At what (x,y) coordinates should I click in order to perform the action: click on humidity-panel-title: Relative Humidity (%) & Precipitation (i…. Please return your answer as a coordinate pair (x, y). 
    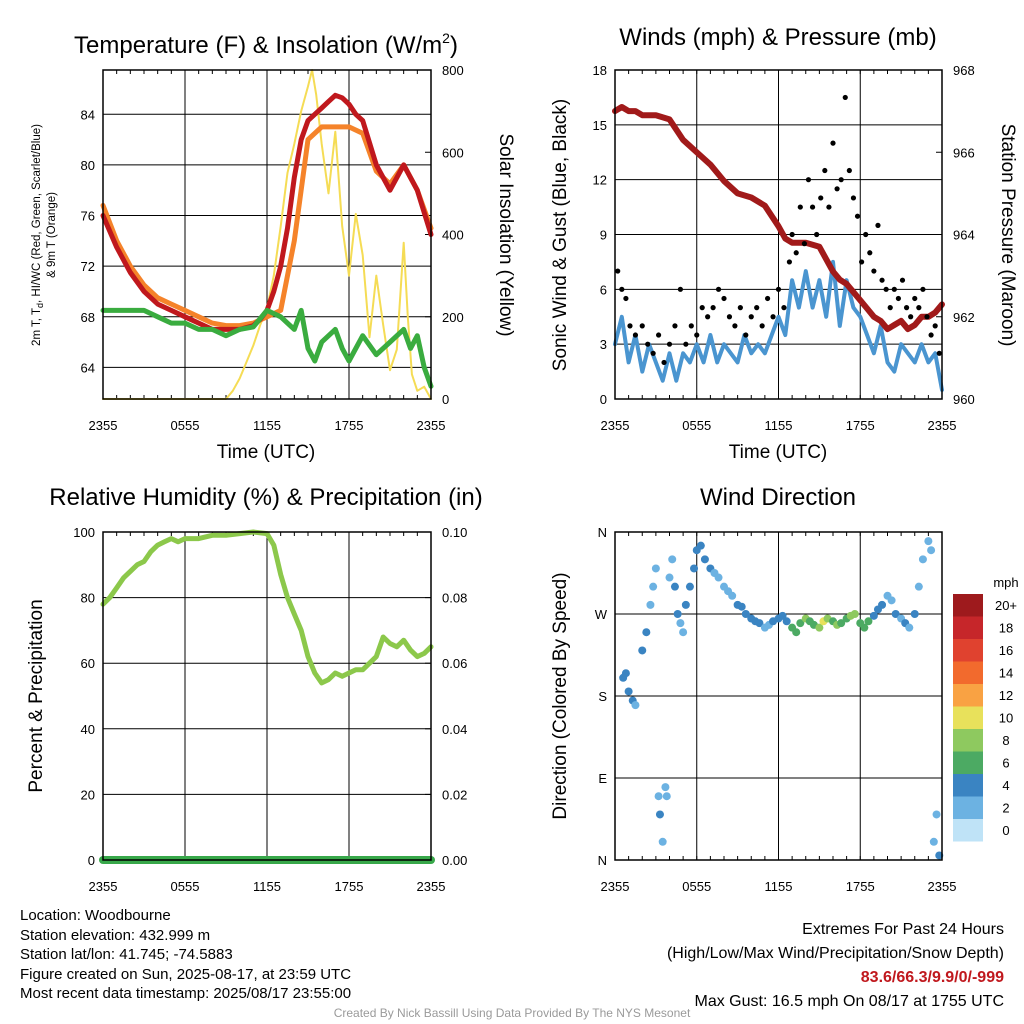
    Looking at the image, I should click on (265, 497).